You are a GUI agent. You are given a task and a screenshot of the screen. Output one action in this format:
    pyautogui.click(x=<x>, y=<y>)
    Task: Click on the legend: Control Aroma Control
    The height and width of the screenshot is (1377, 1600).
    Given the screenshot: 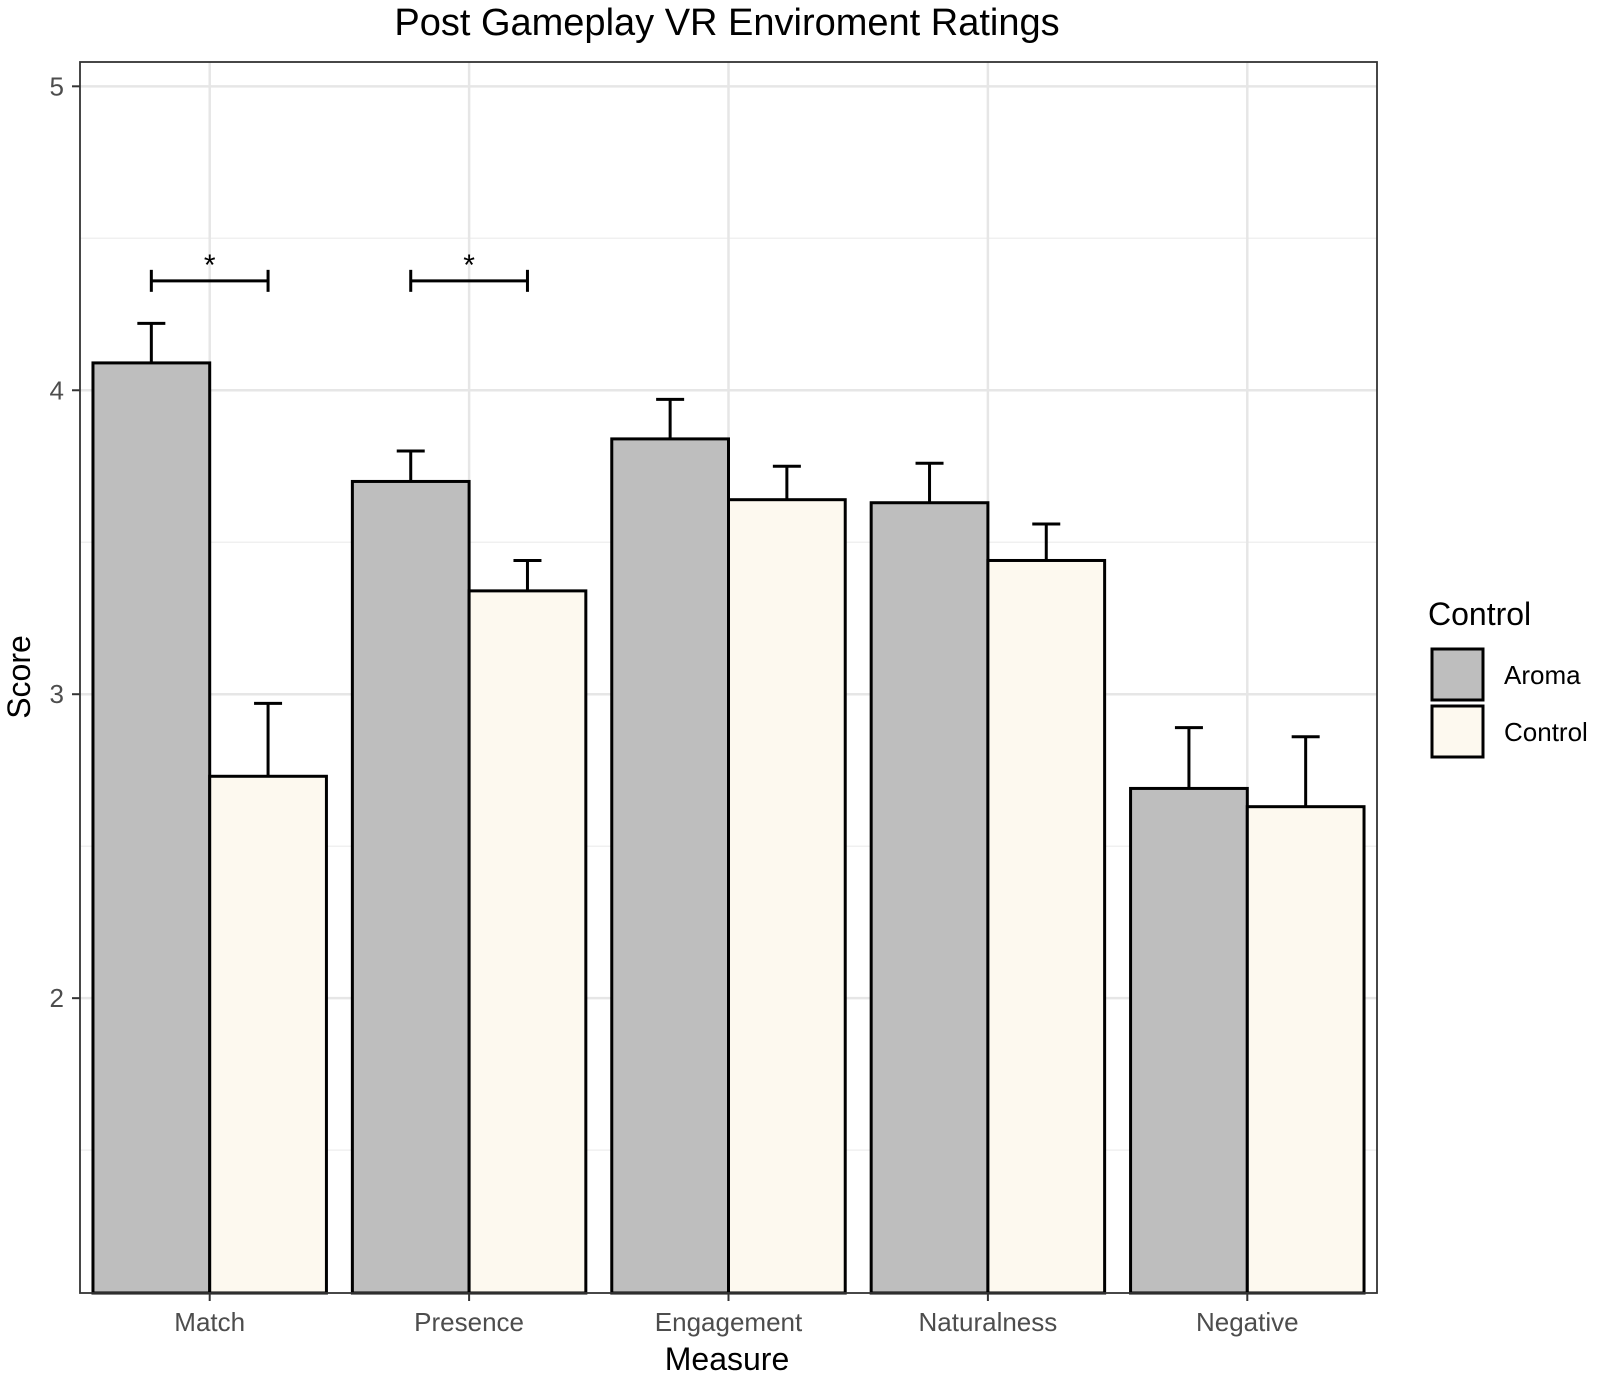 What is the action you would take?
    pyautogui.click(x=1508, y=677)
    